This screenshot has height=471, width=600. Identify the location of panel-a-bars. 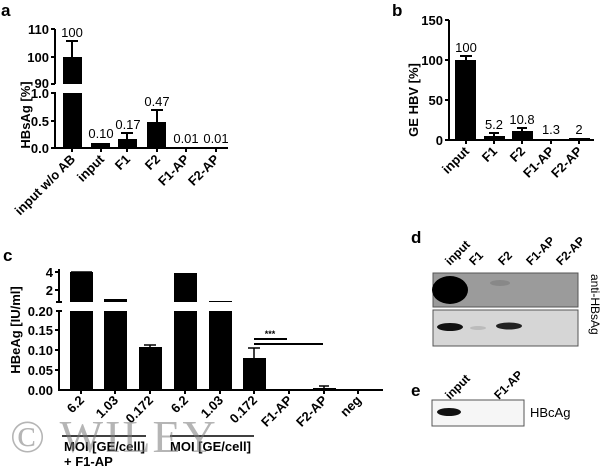
(144, 94).